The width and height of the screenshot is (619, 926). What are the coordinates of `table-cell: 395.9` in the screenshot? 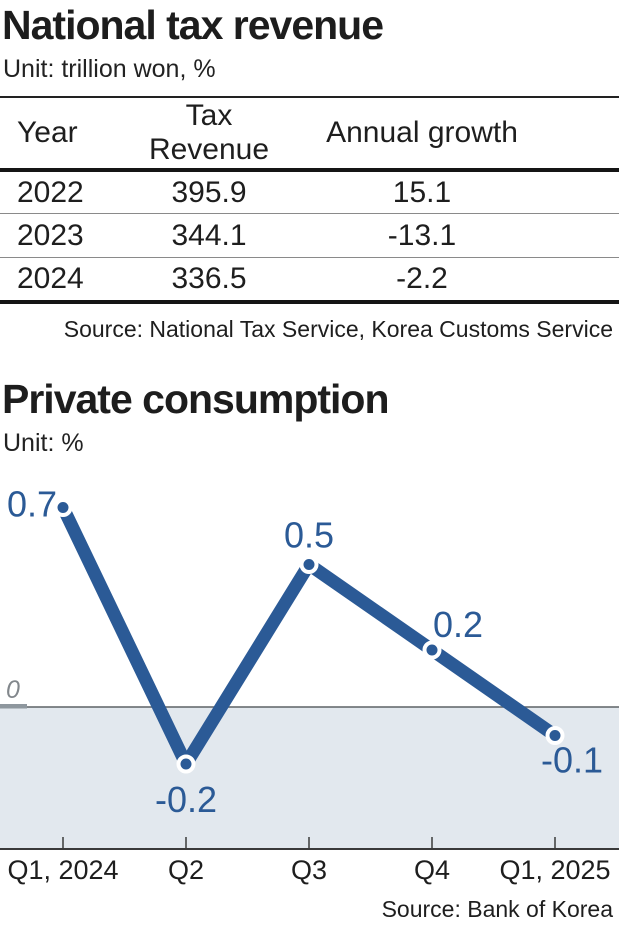 It's located at (209, 192).